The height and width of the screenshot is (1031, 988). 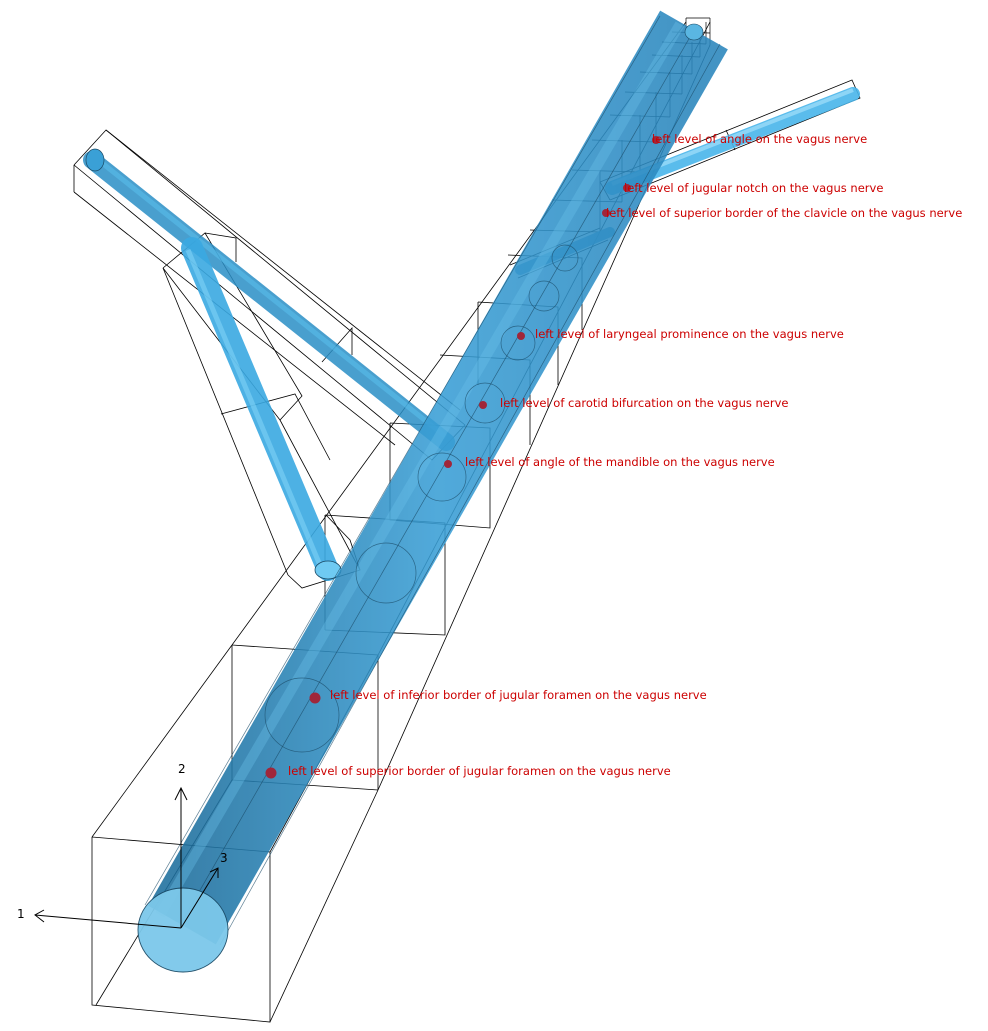 I want to click on axis-3-label: 3, so click(x=224, y=858).